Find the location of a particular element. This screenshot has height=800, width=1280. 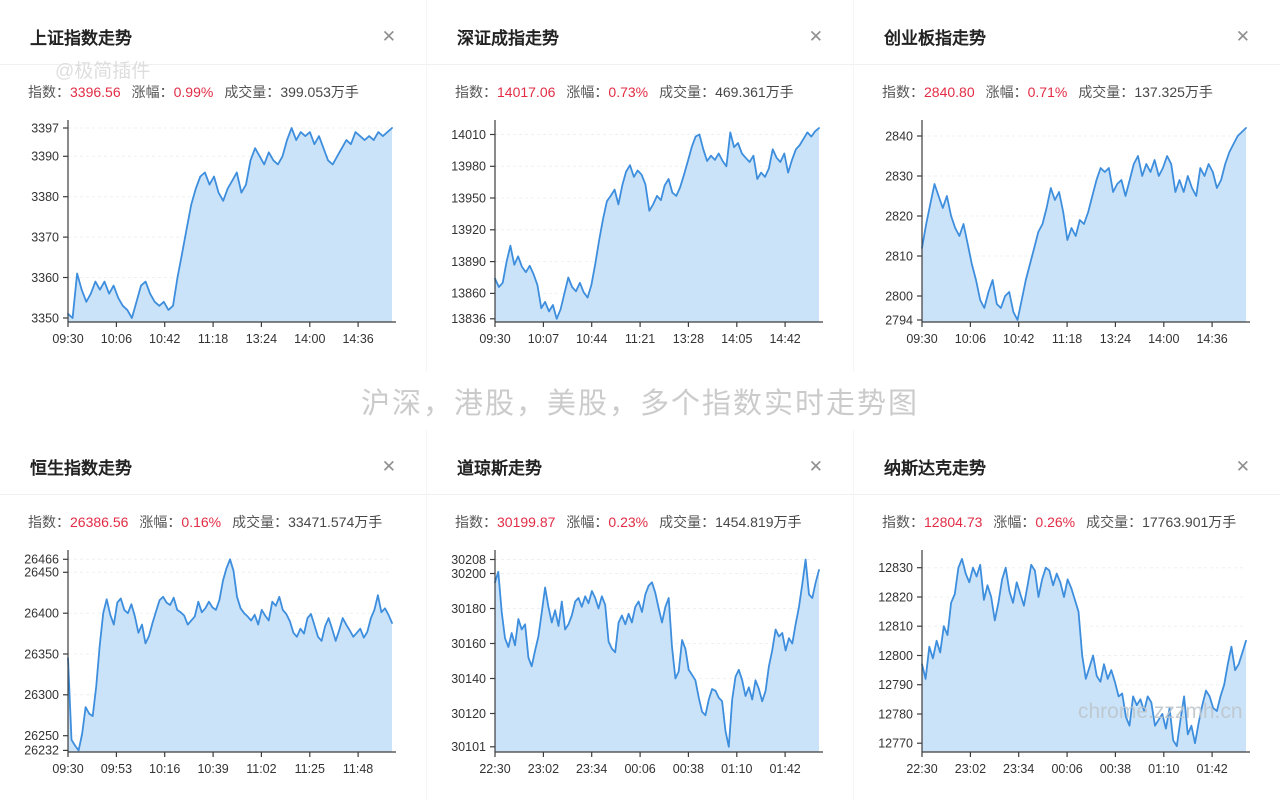

y-tick-label: 26232 is located at coordinates (41, 751).